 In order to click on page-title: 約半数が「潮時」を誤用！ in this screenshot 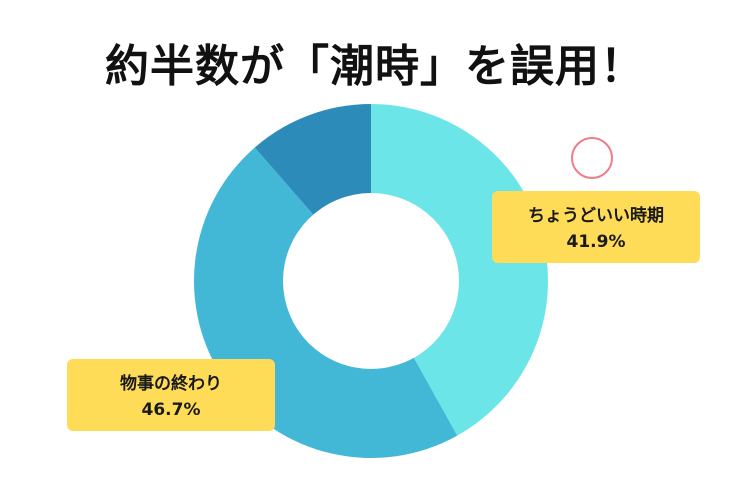, I will do `click(375, 66)`.